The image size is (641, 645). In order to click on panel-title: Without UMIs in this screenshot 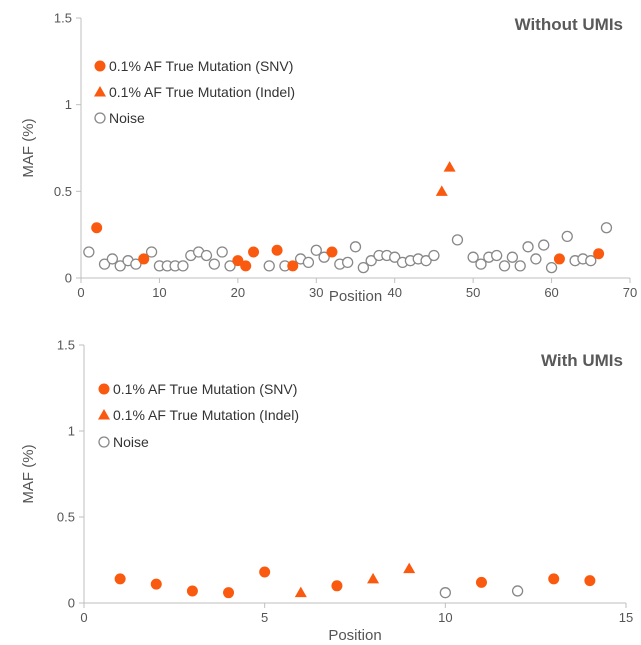, I will do `click(569, 24)`.